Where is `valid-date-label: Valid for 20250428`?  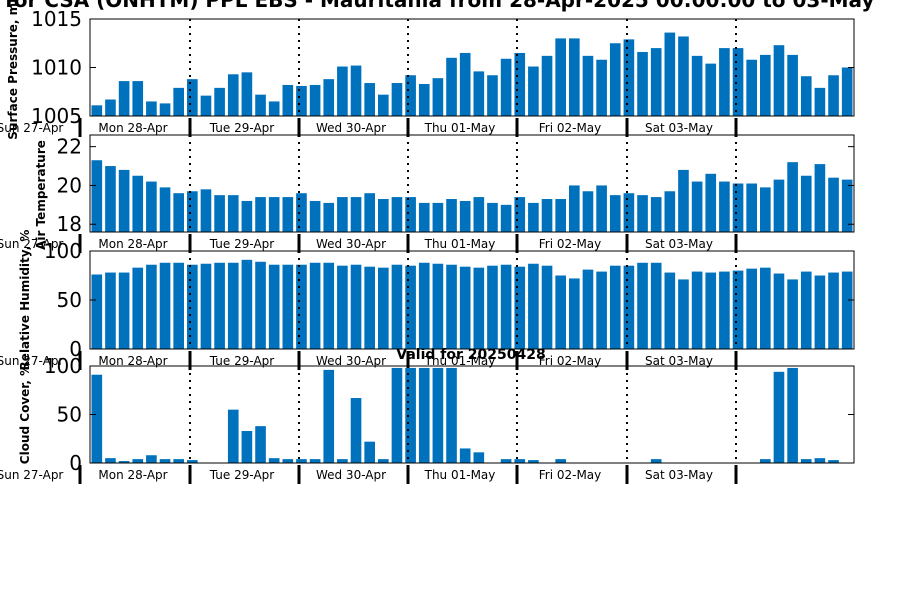 valid-date-label: Valid for 20250428 is located at coordinates (470, 355).